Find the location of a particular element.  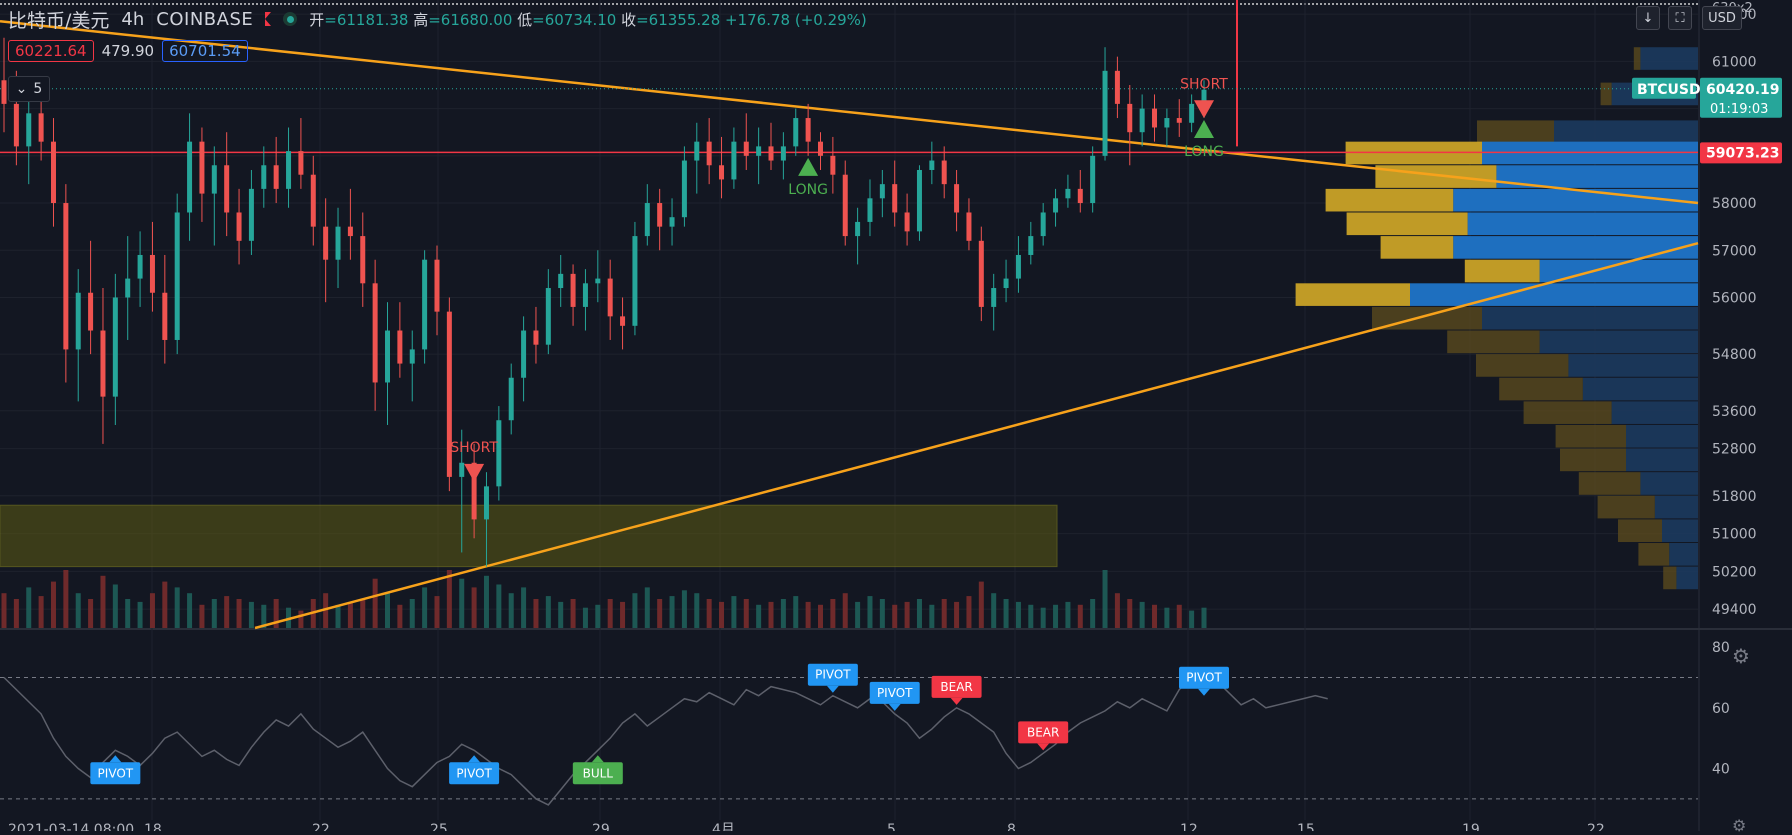

indicator-collapse-button: ⌄ 5 is located at coordinates (29, 89).